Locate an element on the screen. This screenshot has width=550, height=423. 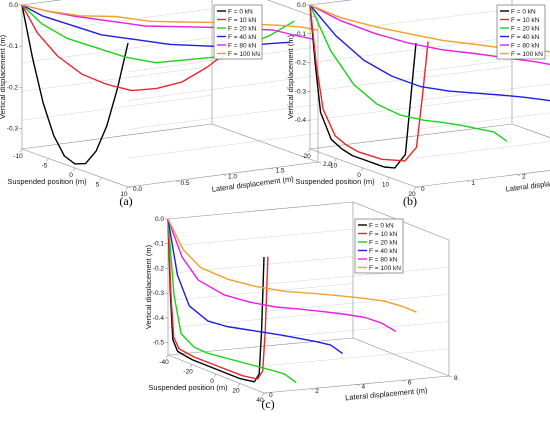
y-tick-label: 0.5 is located at coordinates (185, 183).